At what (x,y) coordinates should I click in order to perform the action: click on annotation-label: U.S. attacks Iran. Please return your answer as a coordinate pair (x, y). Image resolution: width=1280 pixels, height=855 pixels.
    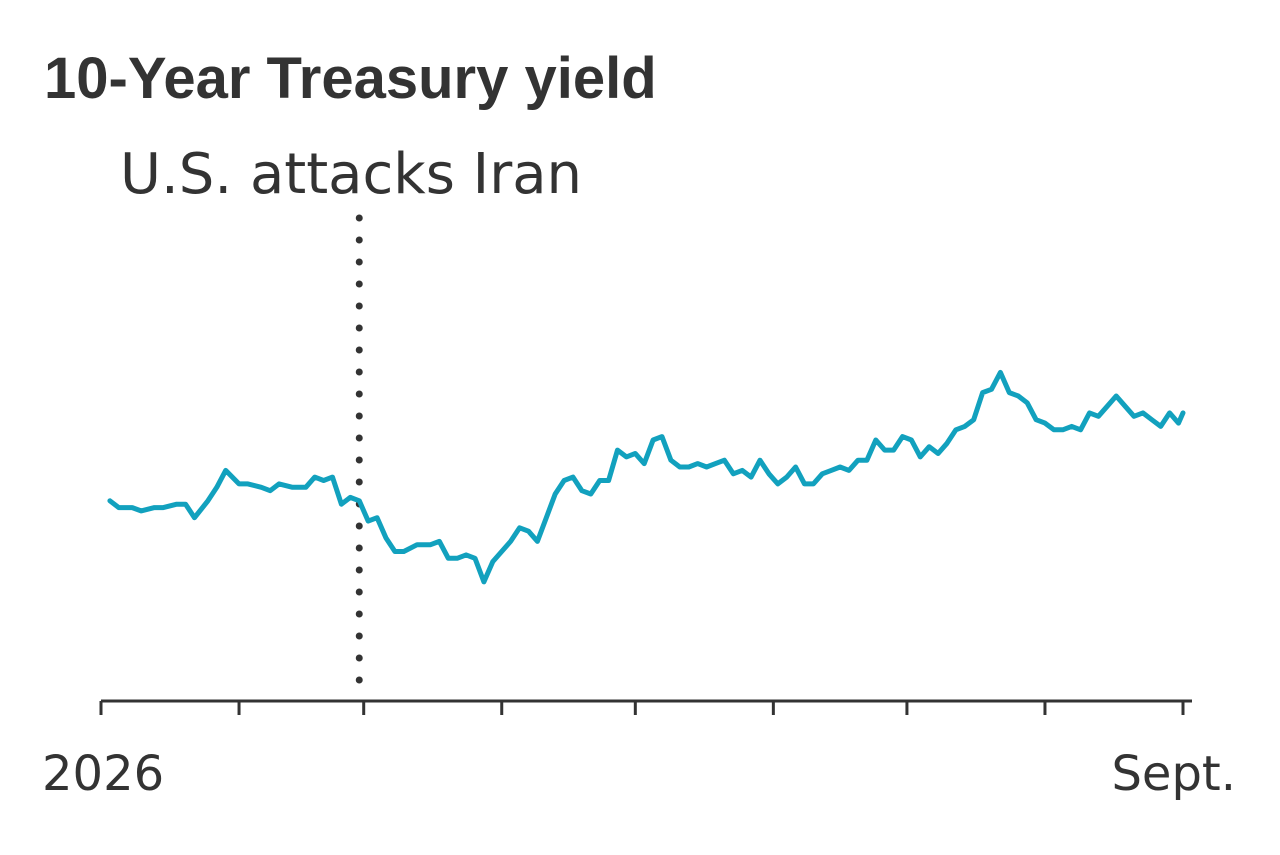
    Looking at the image, I should click on (351, 174).